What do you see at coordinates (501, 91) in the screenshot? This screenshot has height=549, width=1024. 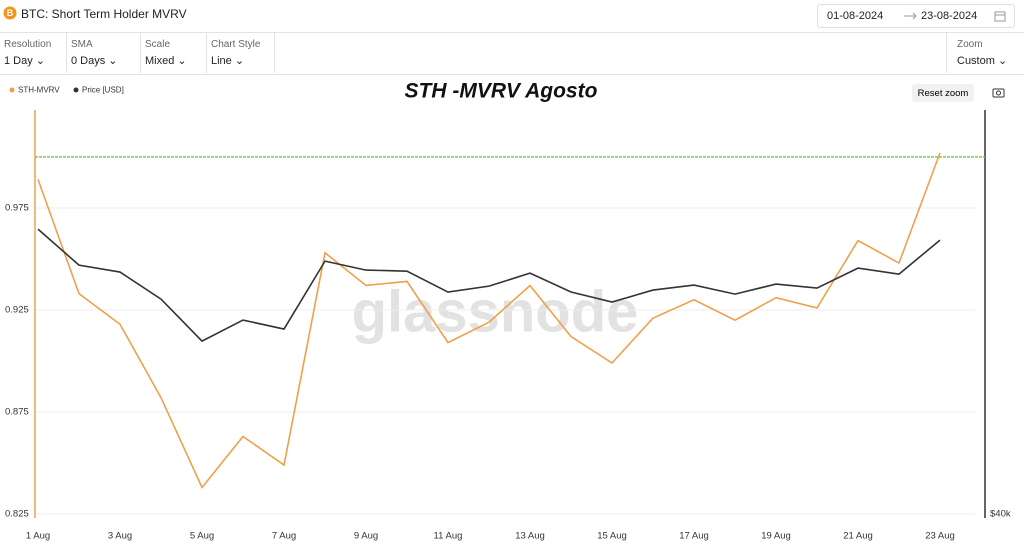 I see `chart-title: STH -MVRV Agosto` at bounding box center [501, 91].